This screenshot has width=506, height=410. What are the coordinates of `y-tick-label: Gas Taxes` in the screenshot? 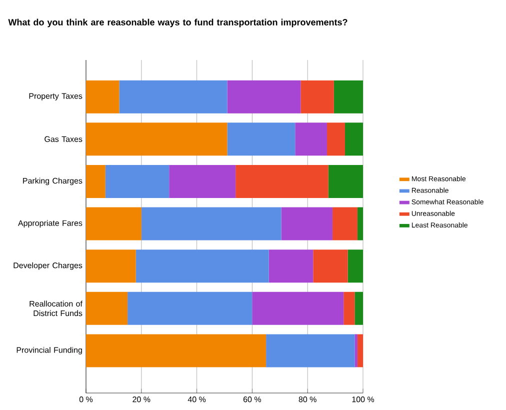 It's located at (63, 139).